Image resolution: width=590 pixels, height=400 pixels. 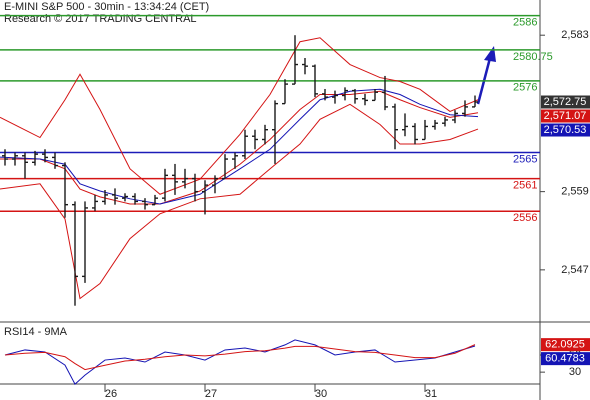 What do you see at coordinates (575, 372) in the screenshot?
I see `y-tick-label: 30` at bounding box center [575, 372].